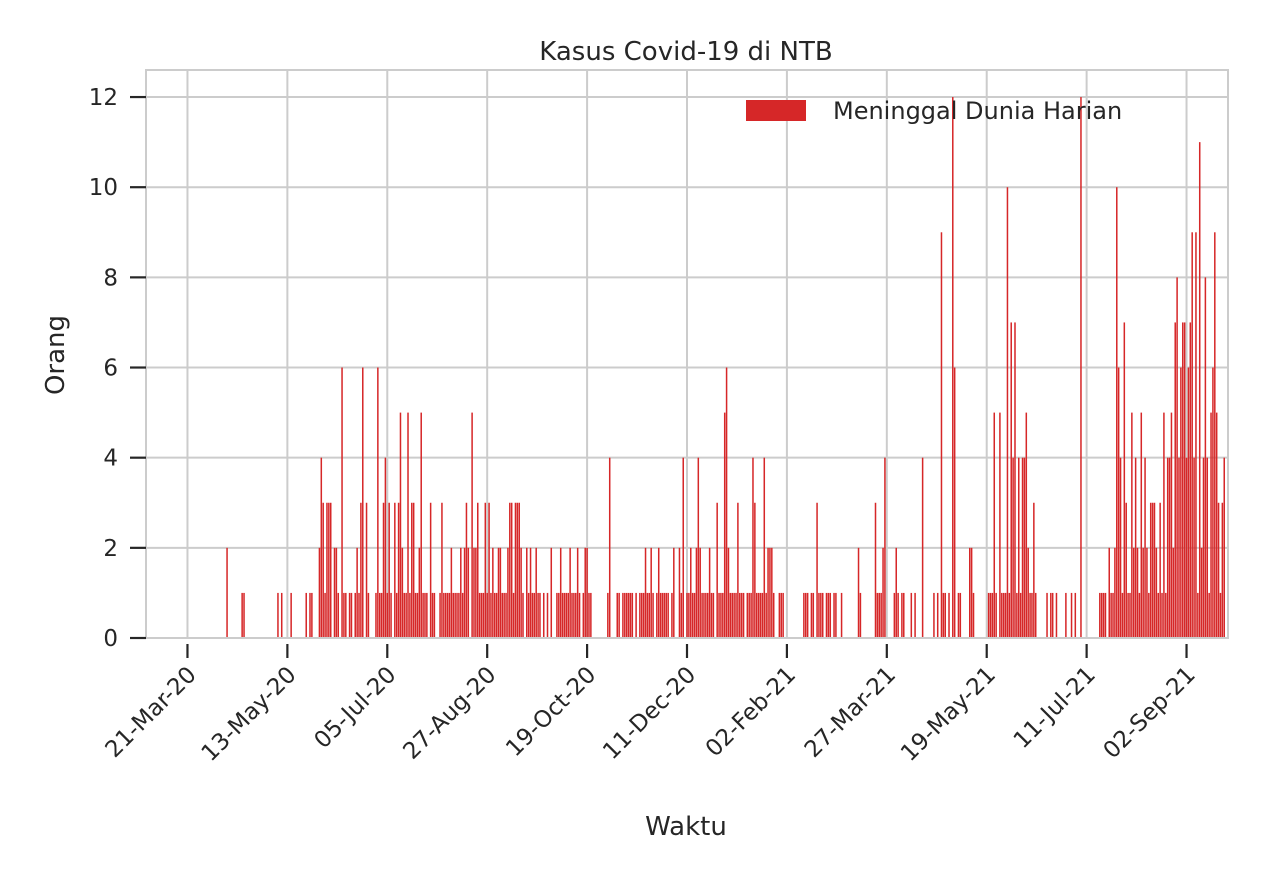 The height and width of the screenshot is (880, 1280). What do you see at coordinates (686, 827) in the screenshot?
I see `x-axis-label: Waktu` at bounding box center [686, 827].